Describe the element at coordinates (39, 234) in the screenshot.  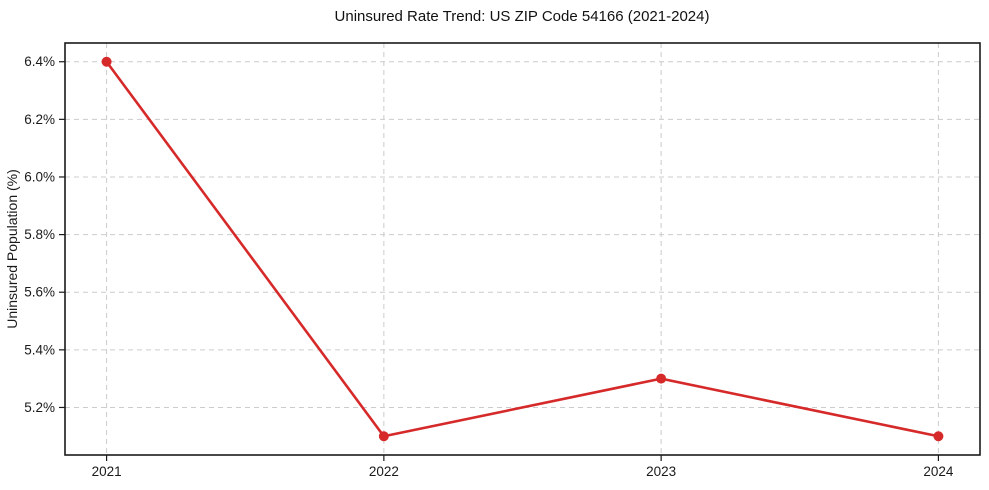
I see `y-tick-label: 5.8%` at that location.